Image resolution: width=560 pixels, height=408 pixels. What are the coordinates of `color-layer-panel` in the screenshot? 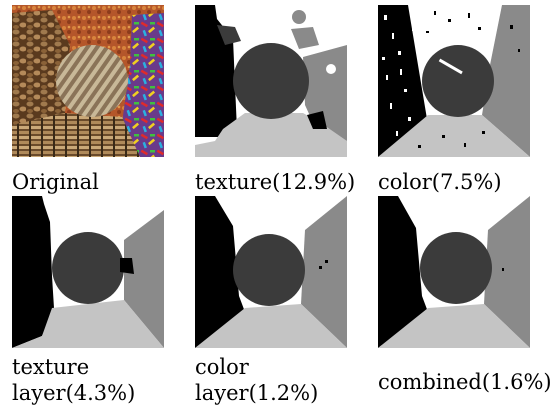 It's located at (271, 272).